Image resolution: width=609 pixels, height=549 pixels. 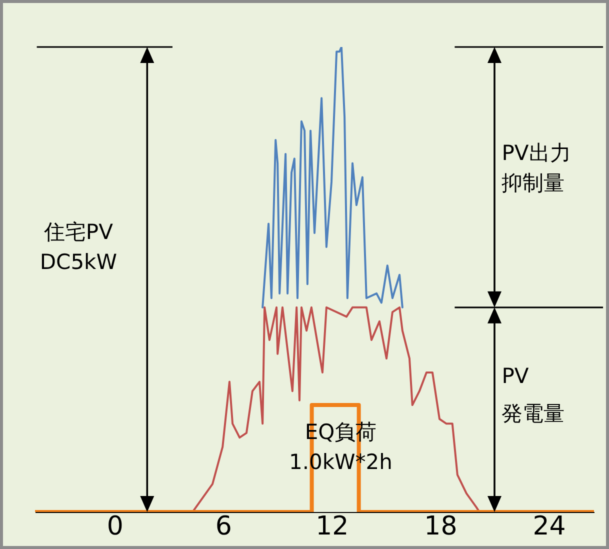 I want to click on annotation: 住宅PV, so click(x=78, y=232).